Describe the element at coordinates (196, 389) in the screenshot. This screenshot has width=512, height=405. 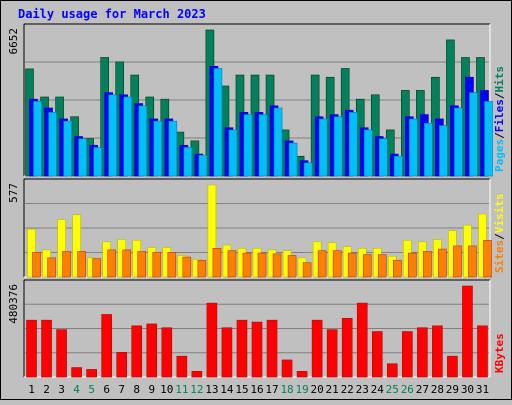
I see `x-tick-label: 12` at that location.